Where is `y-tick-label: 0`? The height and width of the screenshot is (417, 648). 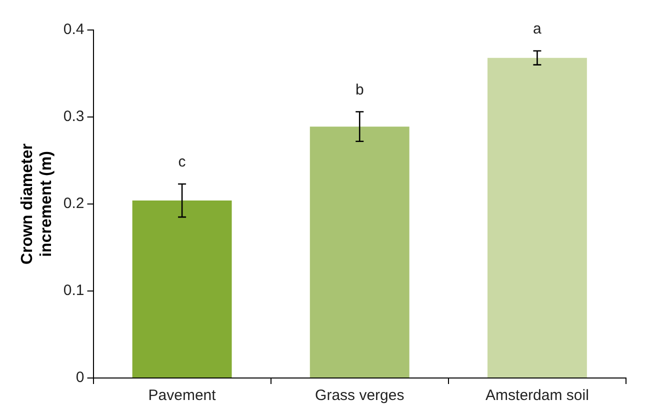 y-tick-label: 0 is located at coordinates (80, 377).